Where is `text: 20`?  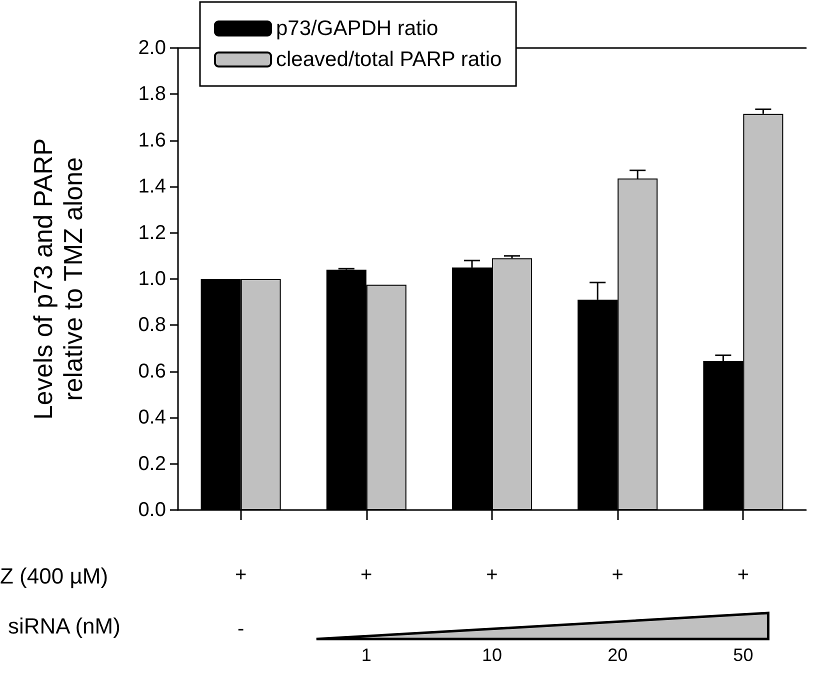 text: 20 is located at coordinates (618, 655).